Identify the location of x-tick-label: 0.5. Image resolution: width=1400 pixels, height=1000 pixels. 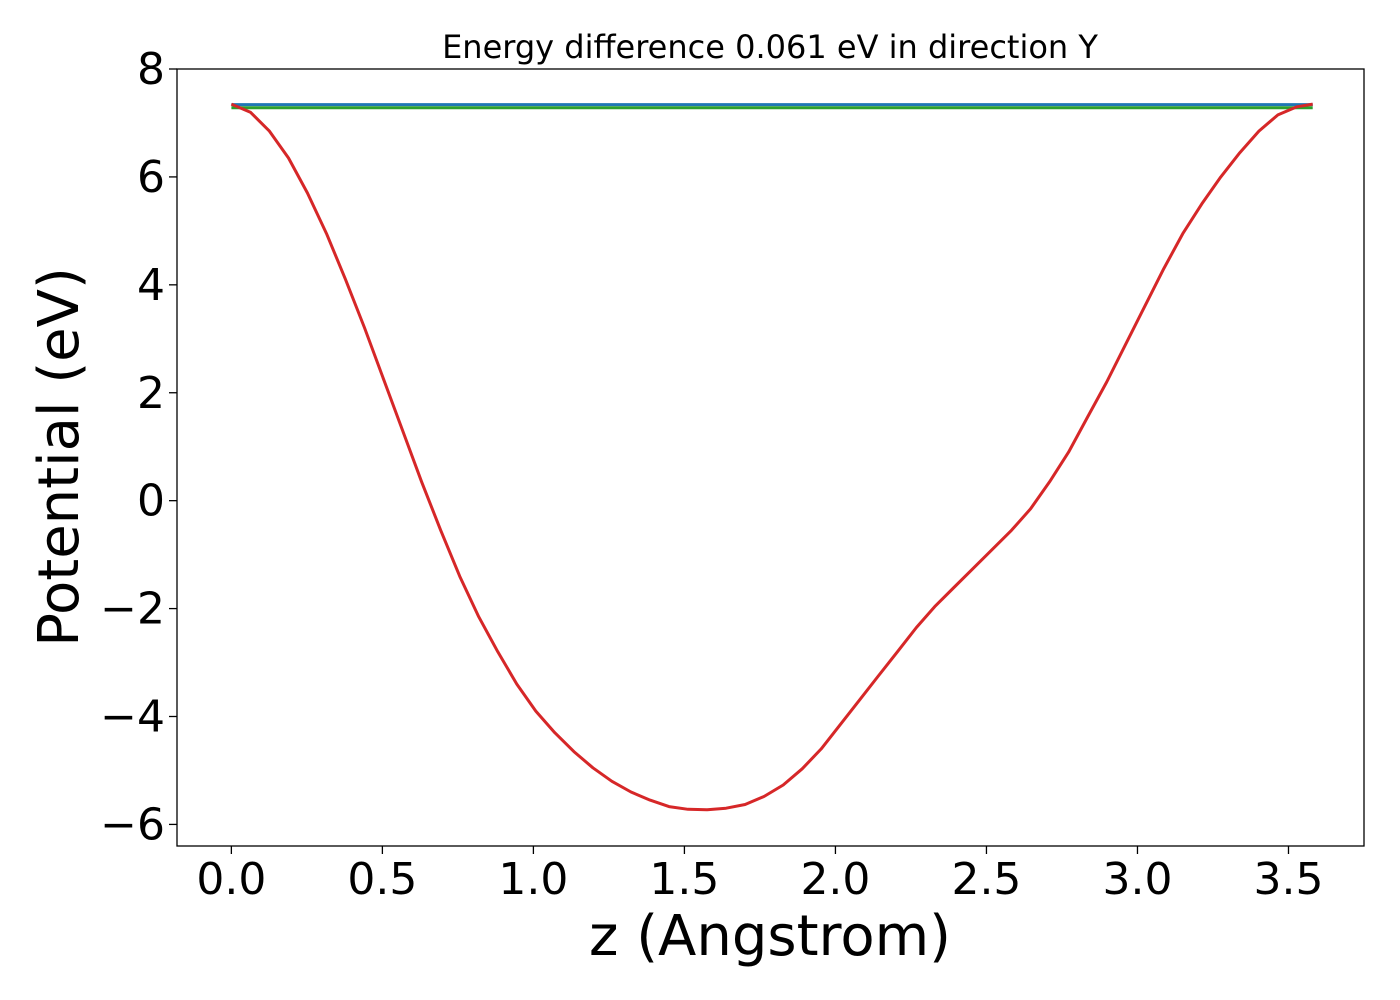
(382, 879).